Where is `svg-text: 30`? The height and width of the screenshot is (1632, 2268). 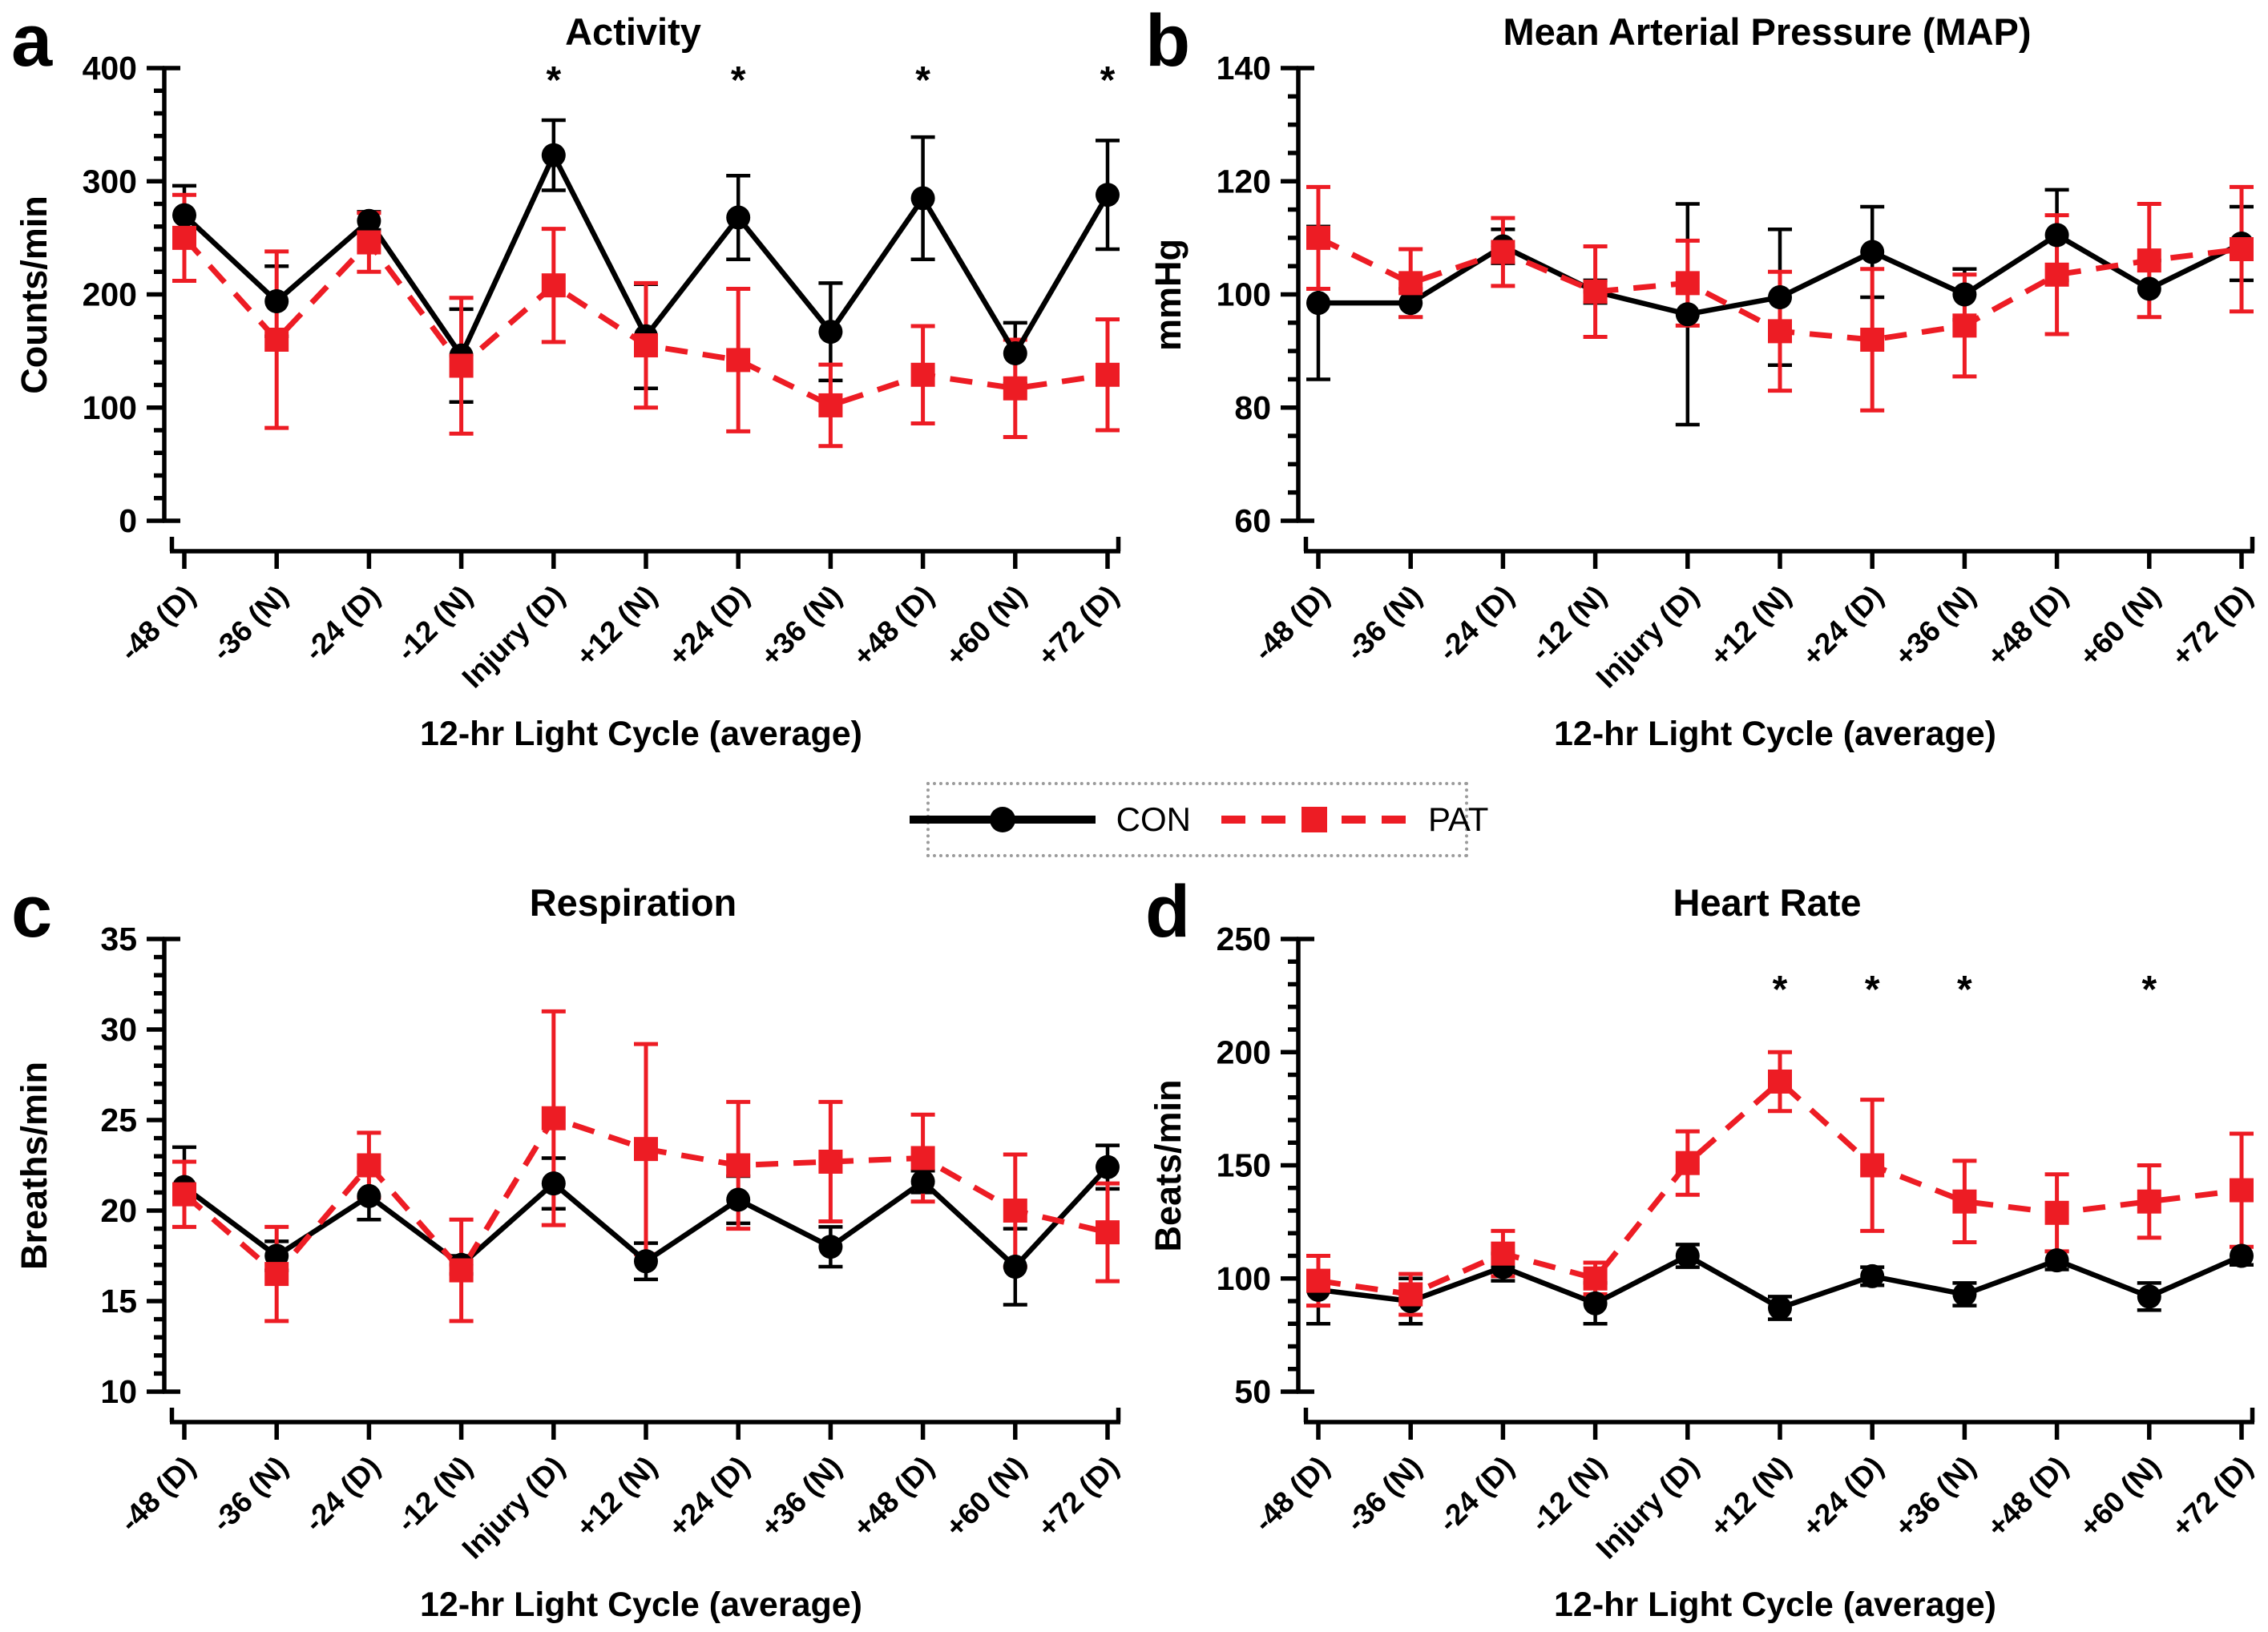 svg-text: 30 is located at coordinates (118, 1029).